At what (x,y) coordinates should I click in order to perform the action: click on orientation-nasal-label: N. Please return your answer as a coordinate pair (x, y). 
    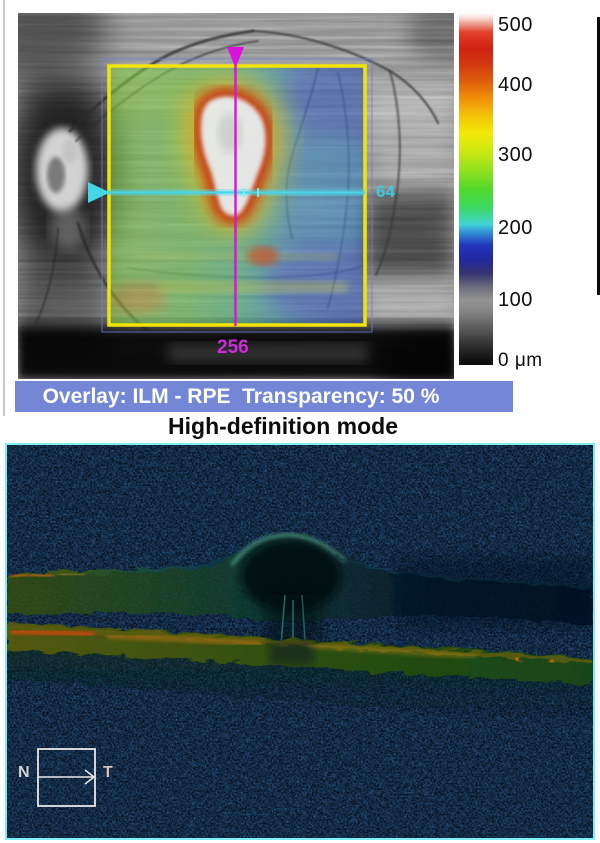
    Looking at the image, I should click on (24, 772).